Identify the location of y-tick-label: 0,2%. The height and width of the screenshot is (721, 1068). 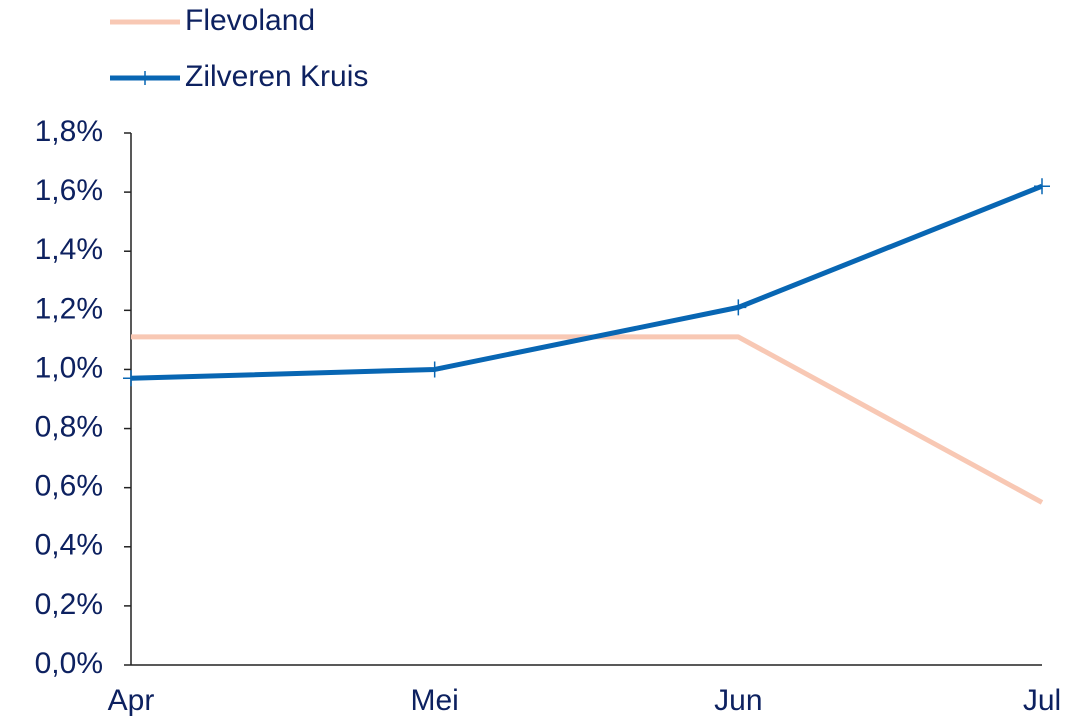
(69, 604).